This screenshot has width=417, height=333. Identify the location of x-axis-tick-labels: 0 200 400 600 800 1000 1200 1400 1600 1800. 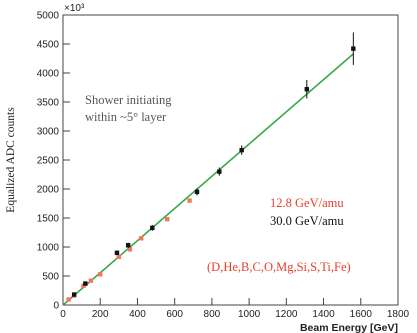
(234, 314).